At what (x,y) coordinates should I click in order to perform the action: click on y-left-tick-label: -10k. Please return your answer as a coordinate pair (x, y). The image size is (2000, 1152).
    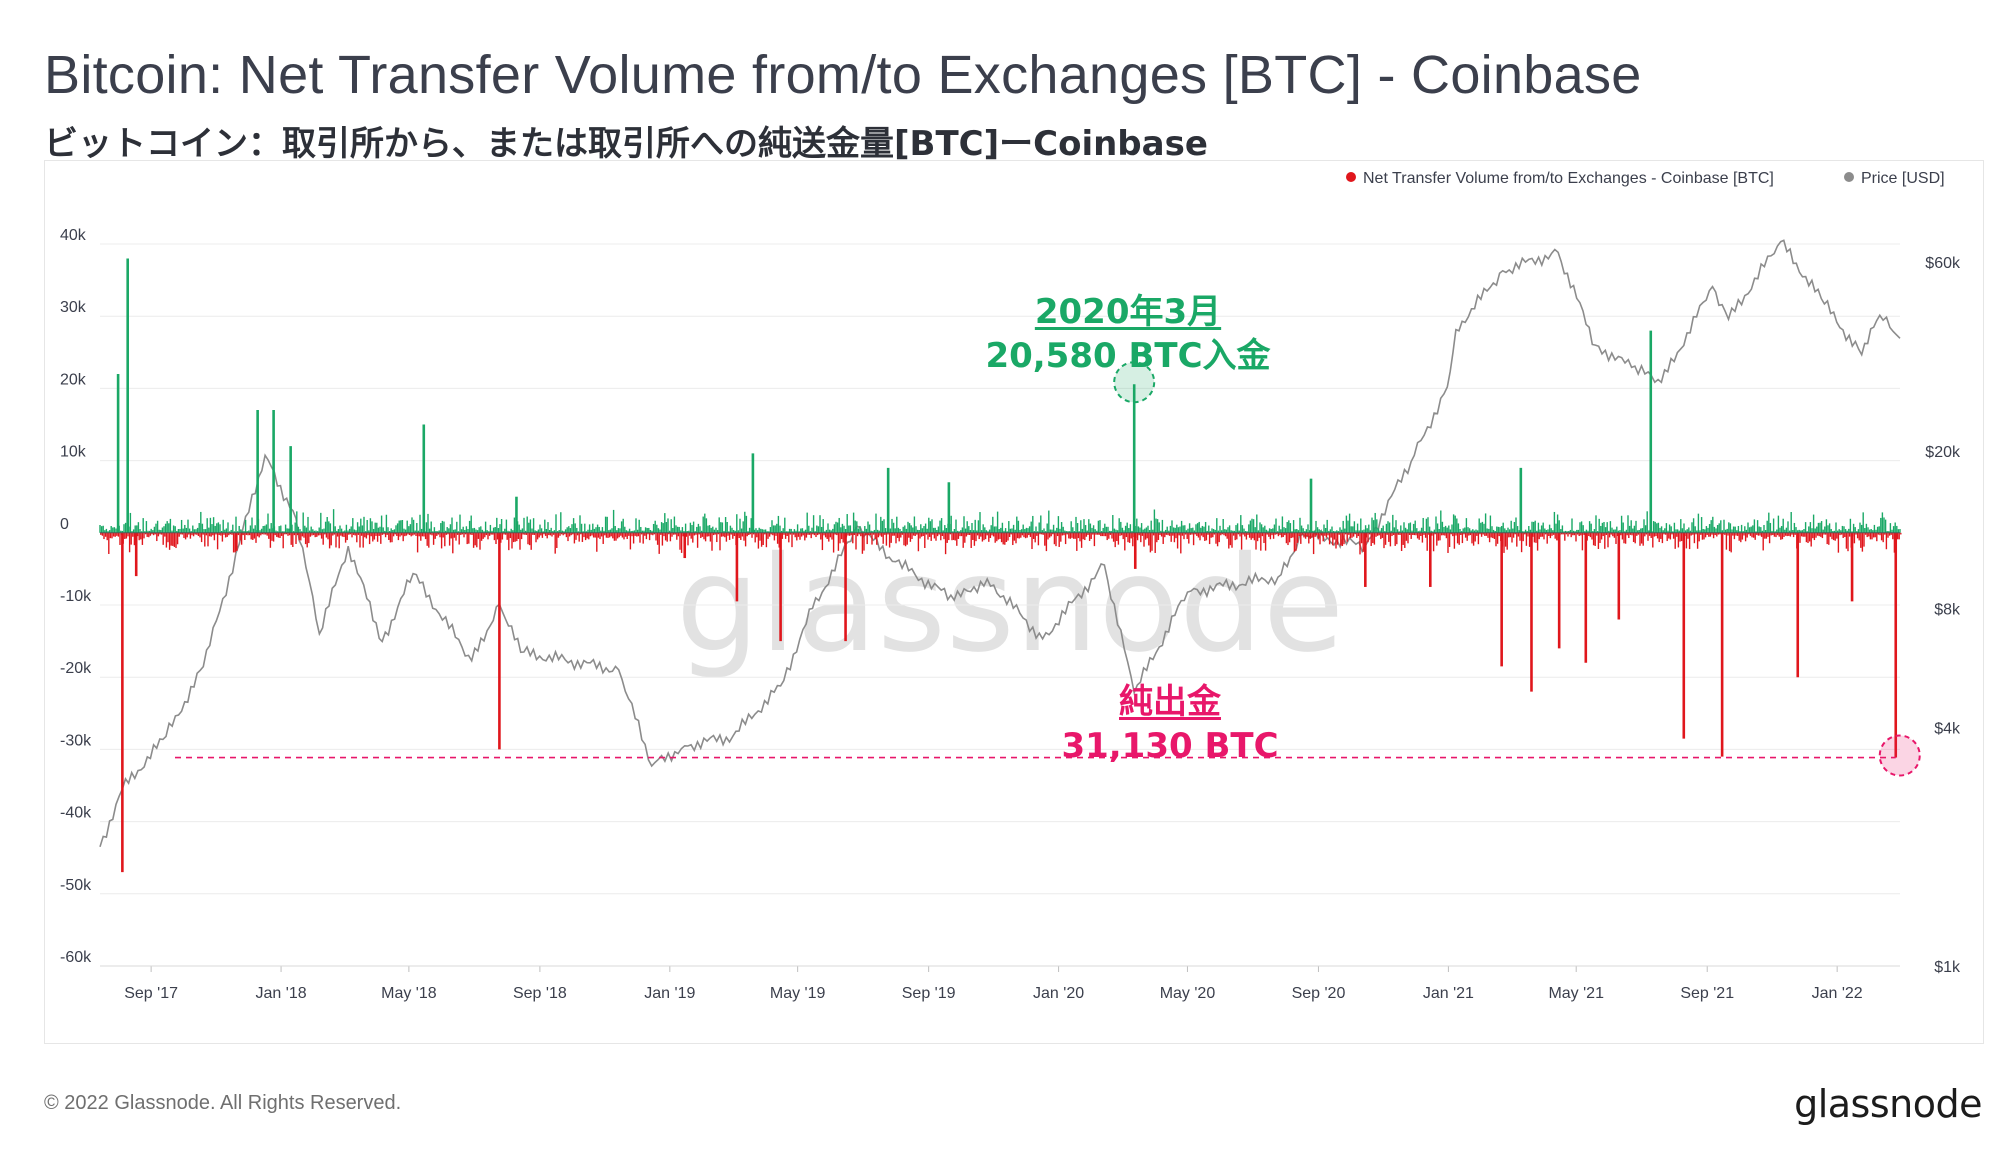
    Looking at the image, I should click on (76, 596).